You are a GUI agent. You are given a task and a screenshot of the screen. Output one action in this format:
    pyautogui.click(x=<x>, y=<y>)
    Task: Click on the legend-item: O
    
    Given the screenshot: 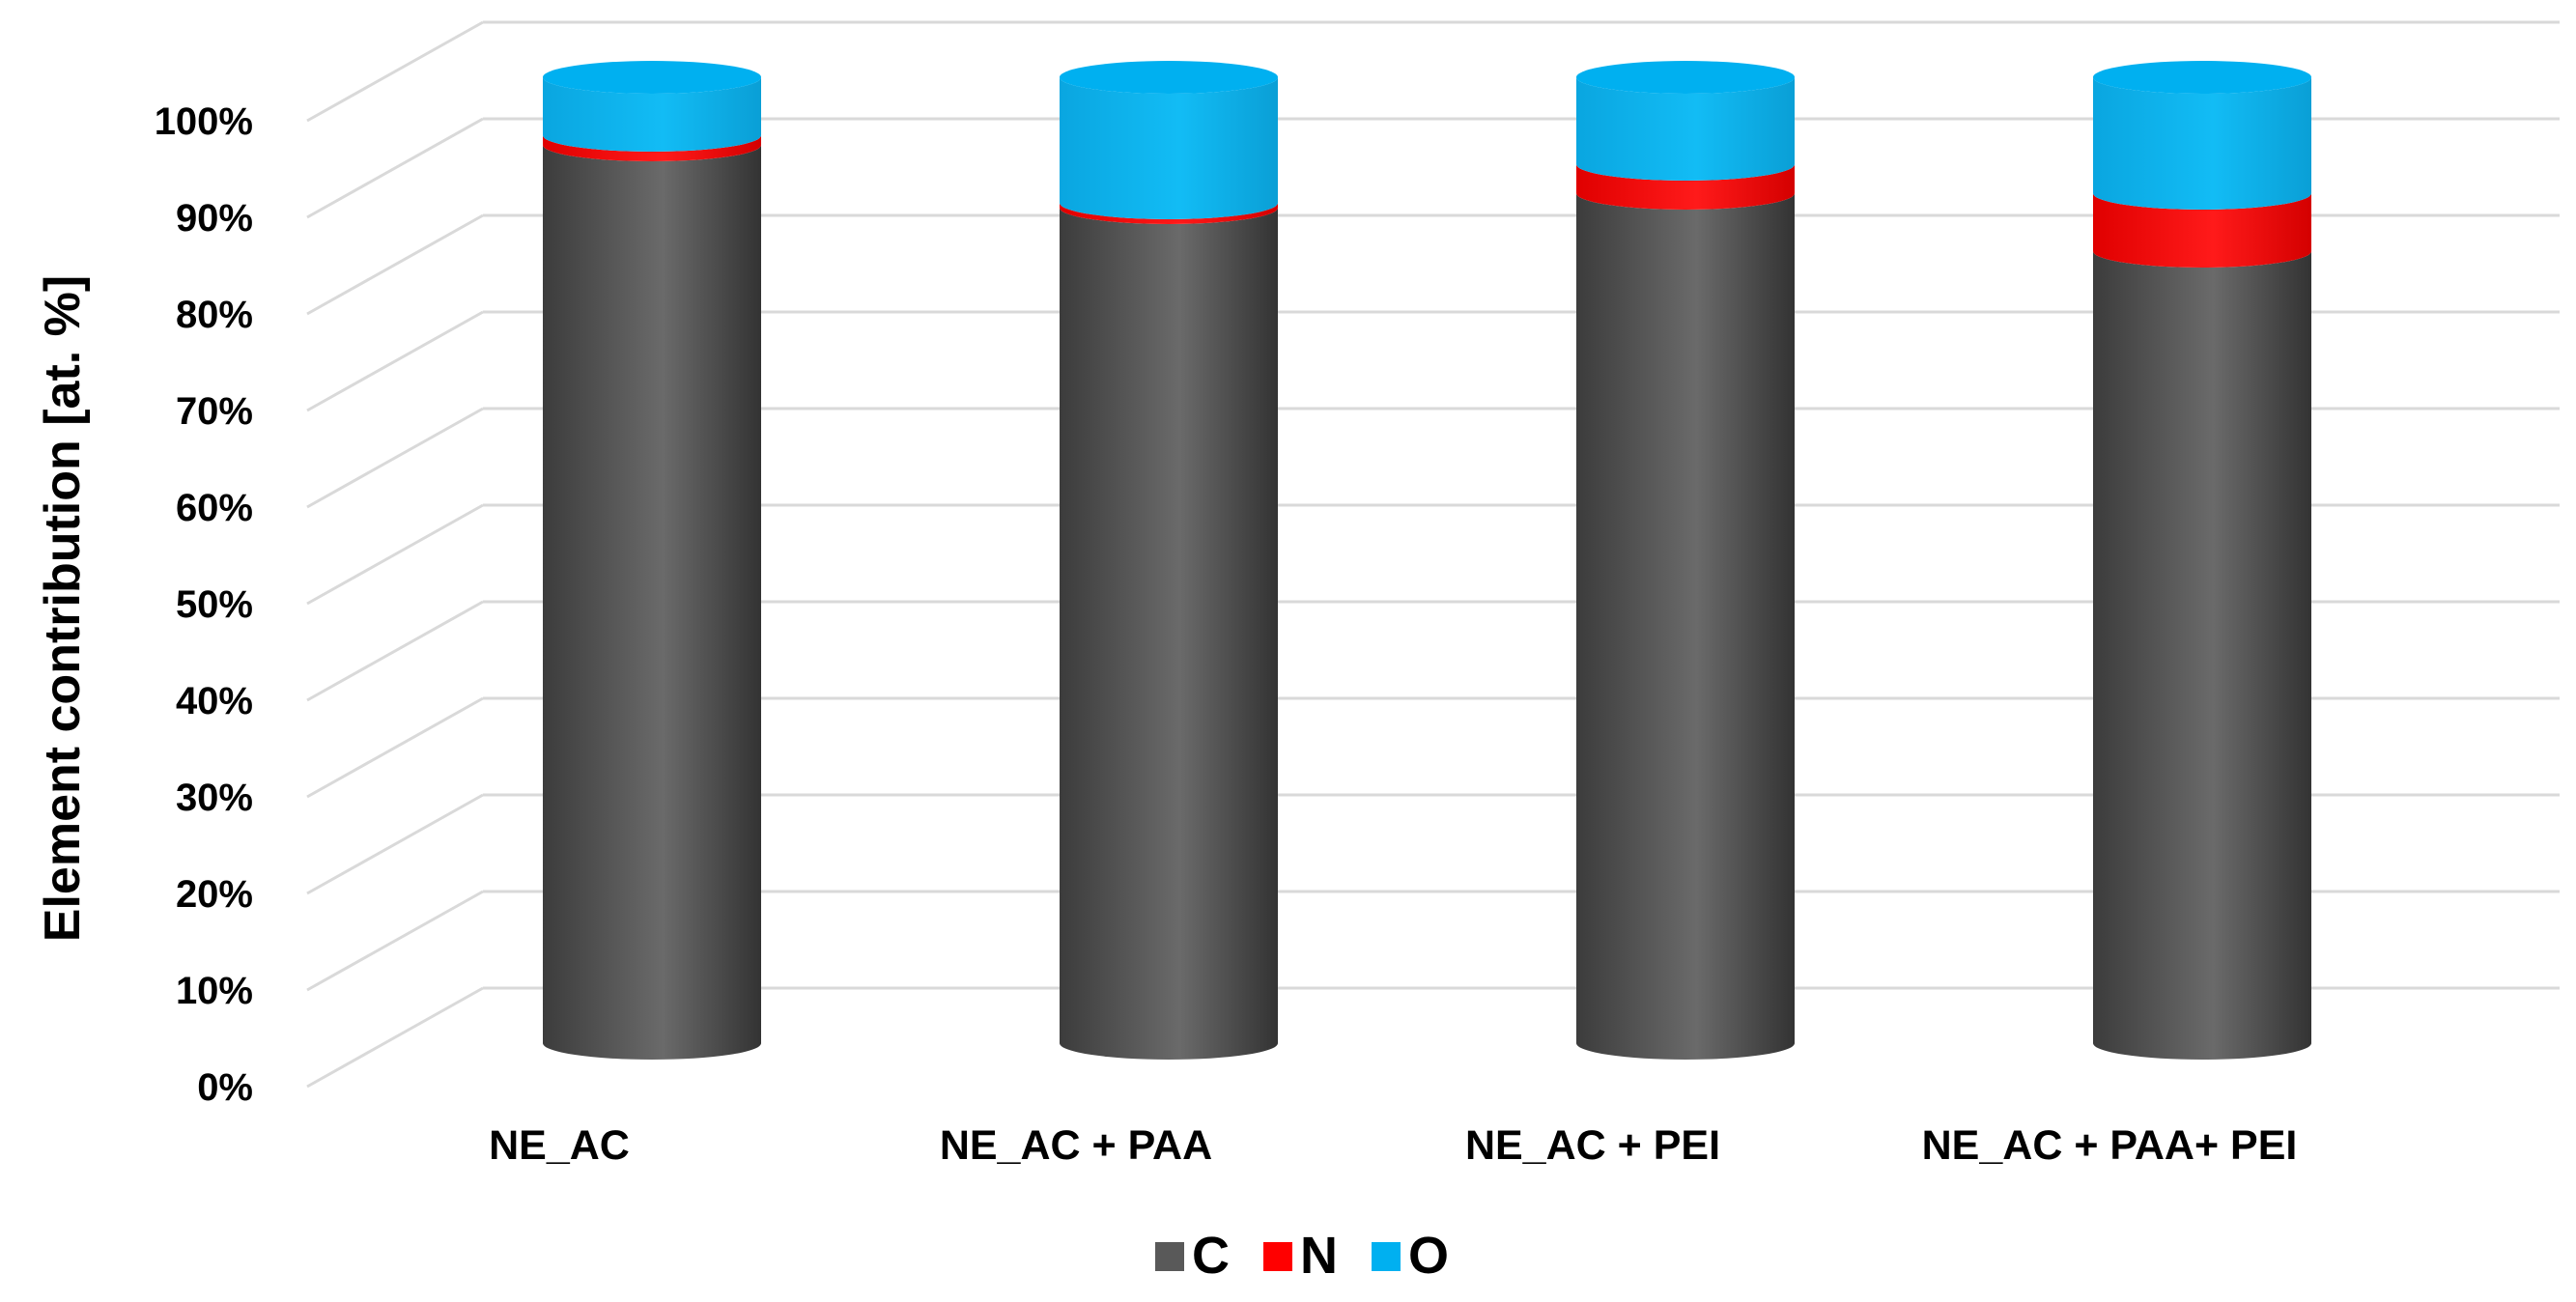 What is the action you would take?
    pyautogui.click(x=1410, y=1256)
    